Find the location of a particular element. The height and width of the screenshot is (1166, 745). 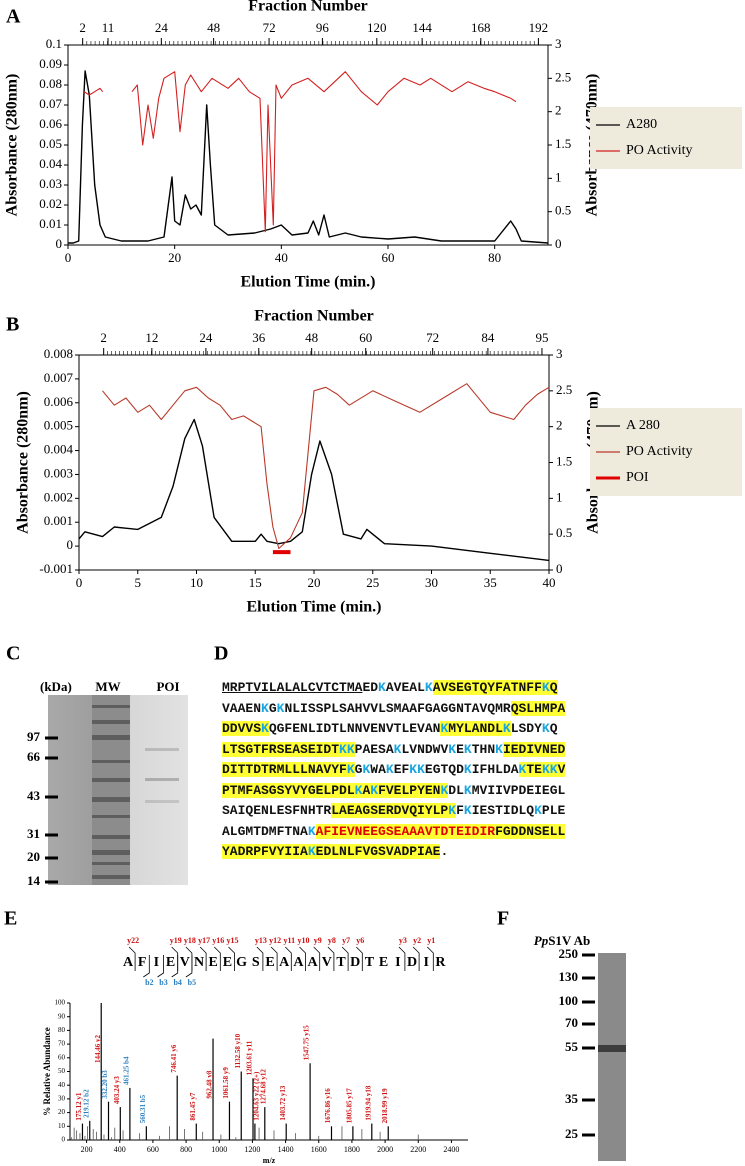

y2-tick-label: 0 is located at coordinates (558, 243).